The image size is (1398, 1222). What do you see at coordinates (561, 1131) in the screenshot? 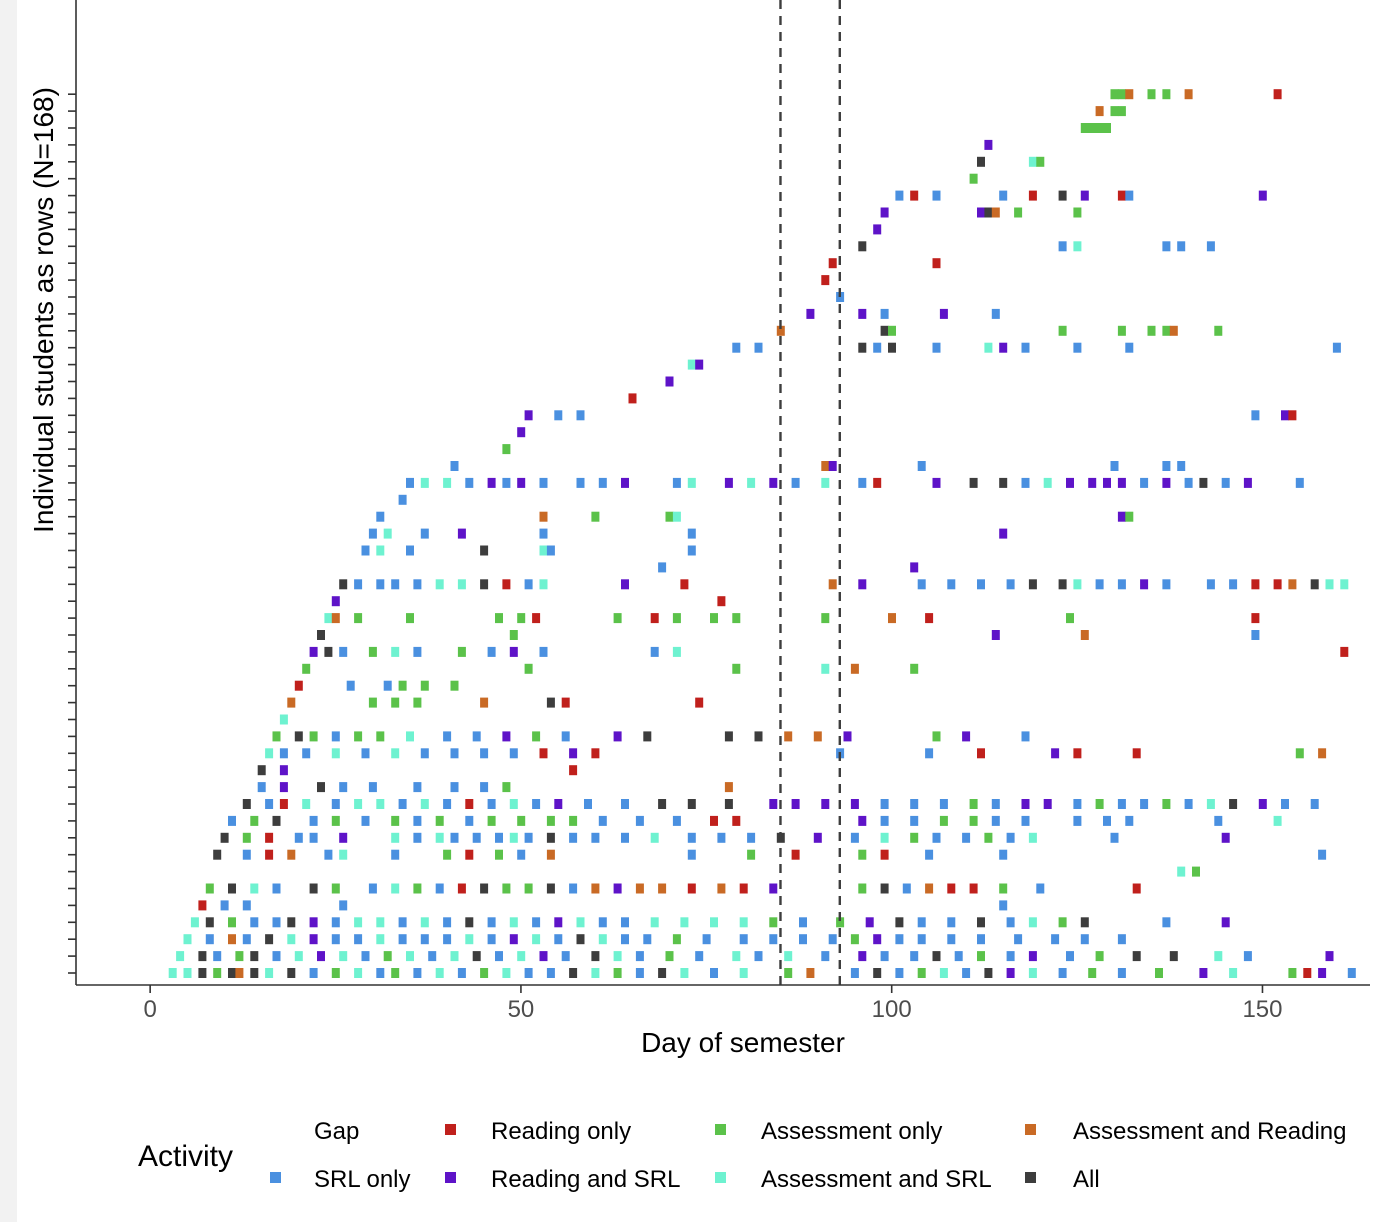
I see `legend-label: Reading only` at bounding box center [561, 1131].